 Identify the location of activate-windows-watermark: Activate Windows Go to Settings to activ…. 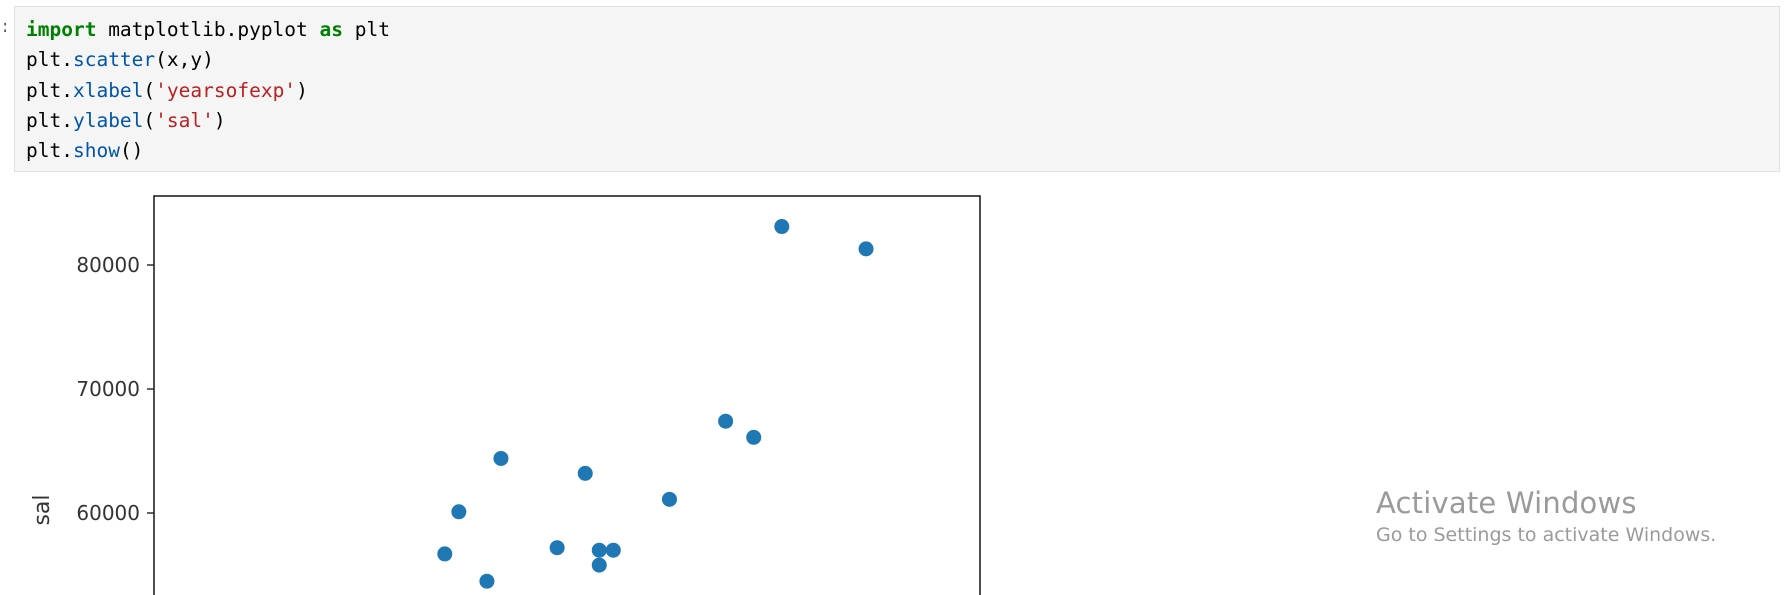
(1546, 517).